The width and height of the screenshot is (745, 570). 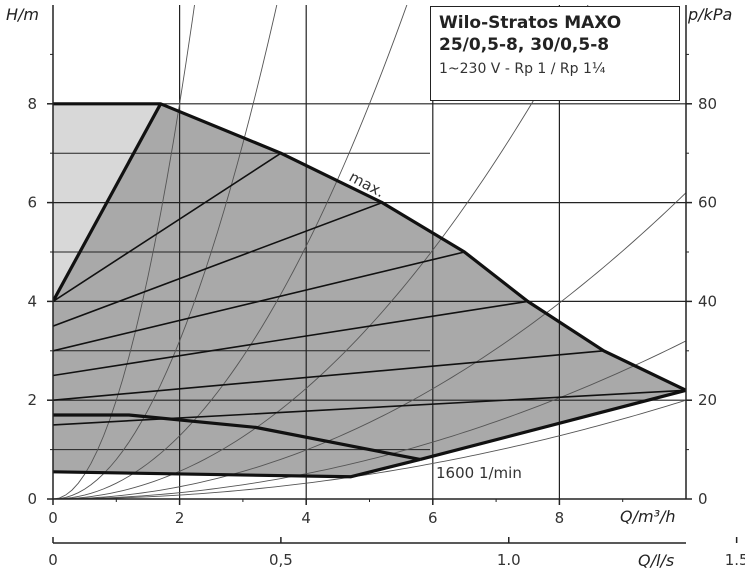 What do you see at coordinates (32, 104) in the screenshot?
I see `y-tick-label: 8` at bounding box center [32, 104].